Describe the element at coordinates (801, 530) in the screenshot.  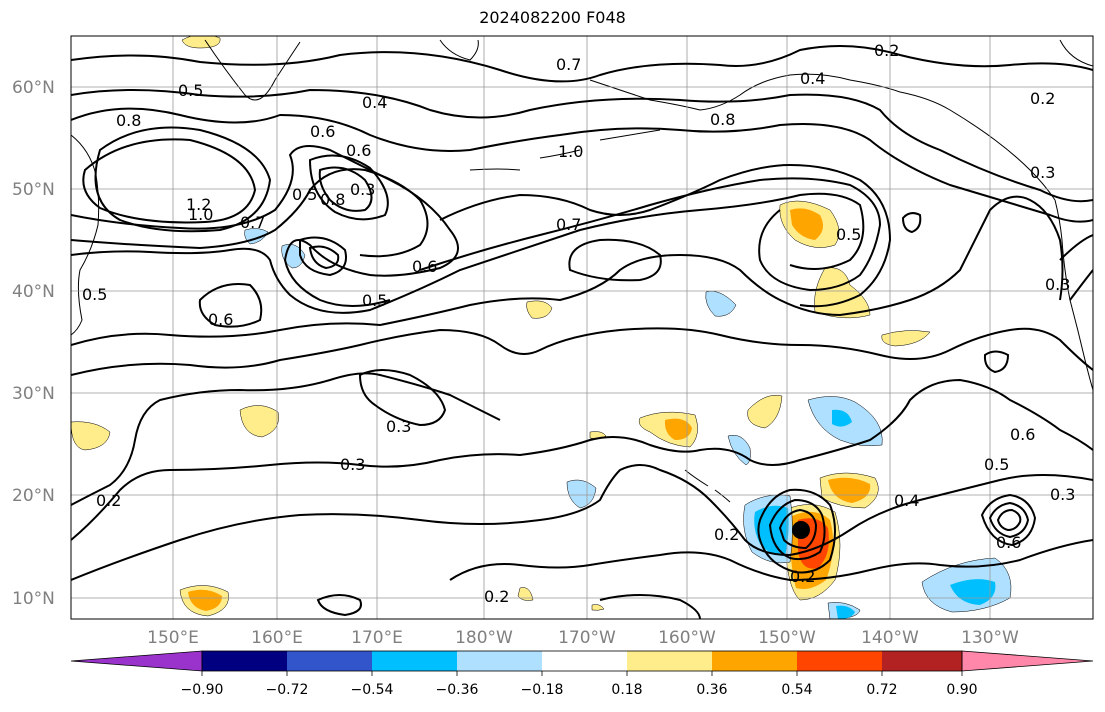
I see `storm-center-marker` at that location.